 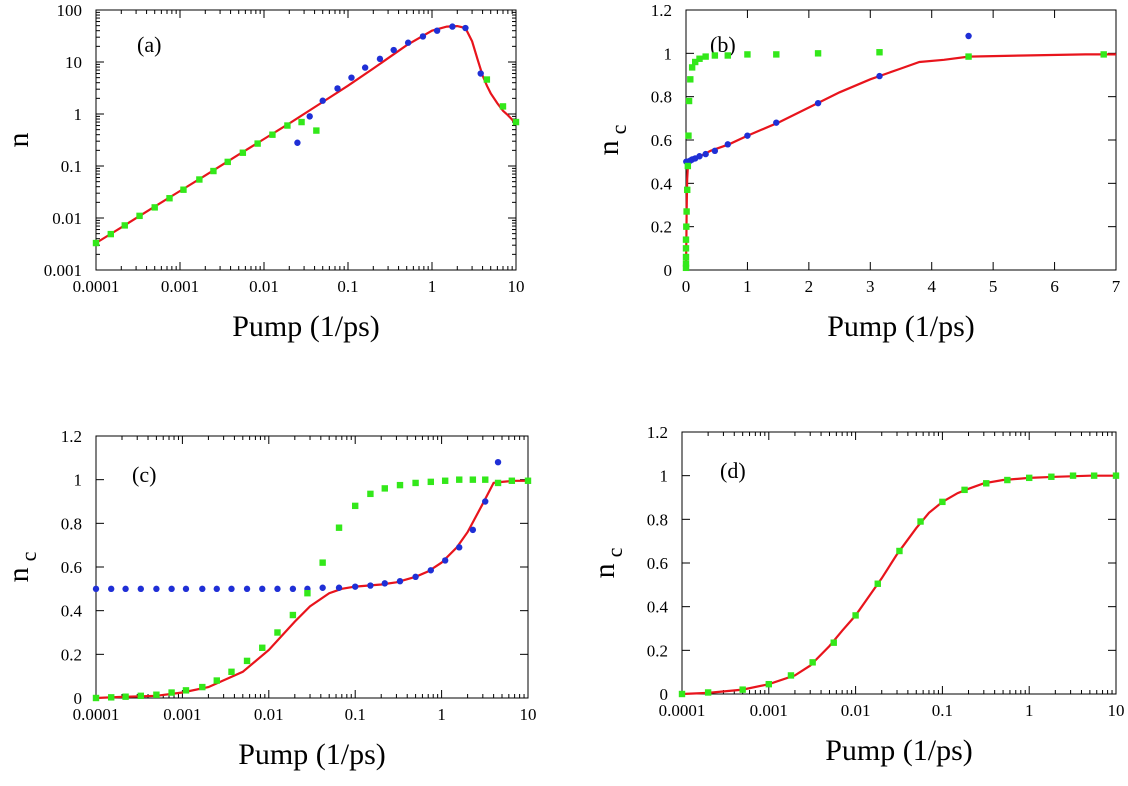 What do you see at coordinates (71, 523) in the screenshot?
I see `y-tick-label: 0.8` at bounding box center [71, 523].